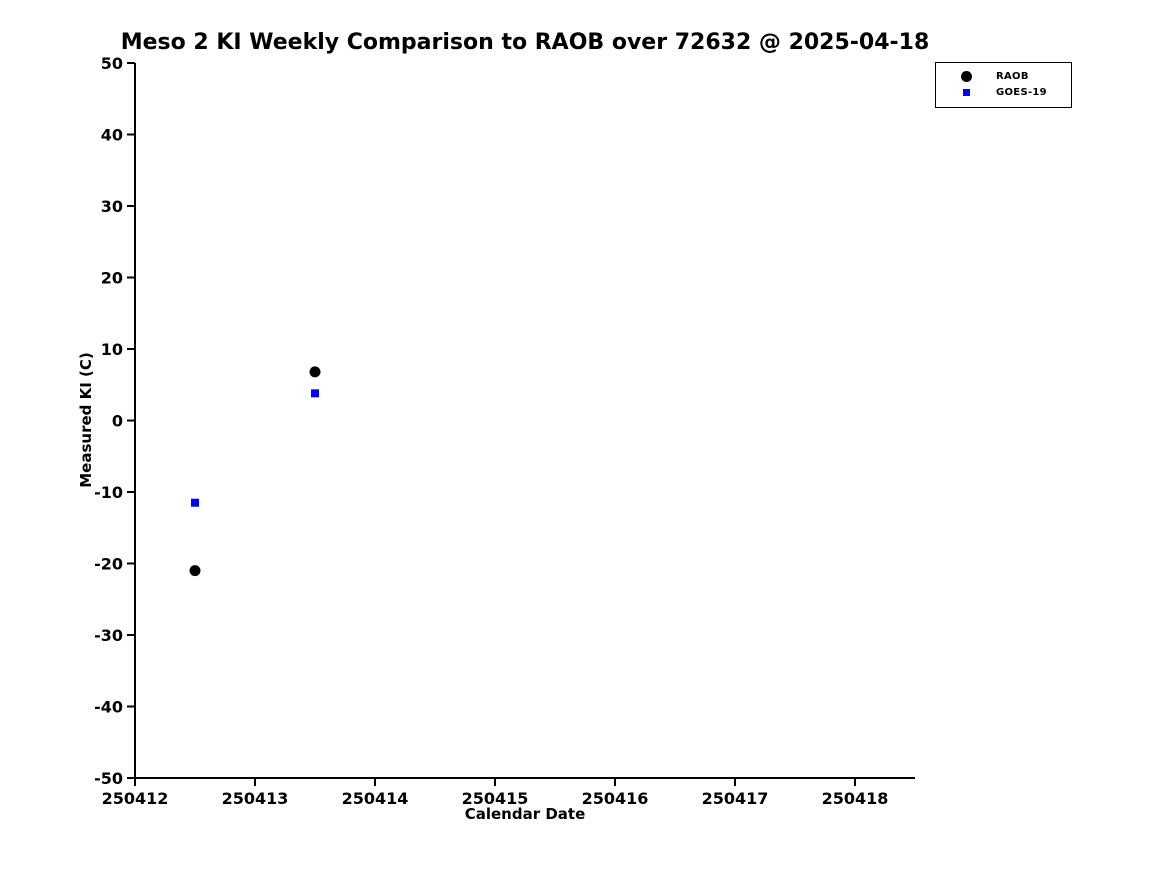  What do you see at coordinates (117, 421) in the screenshot?
I see `y-tick-label: 0` at bounding box center [117, 421].